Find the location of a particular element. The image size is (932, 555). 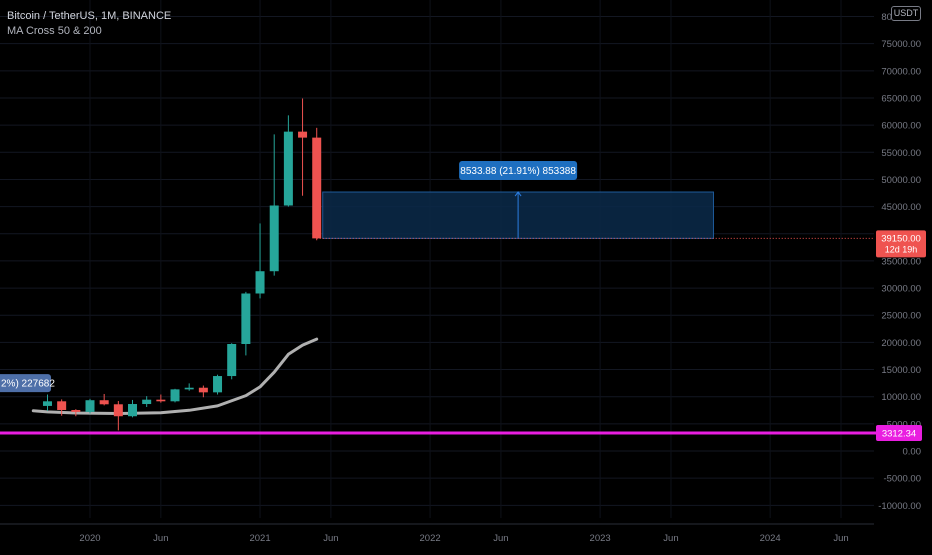

price-tick-label: 70000.00 is located at coordinates (901, 71).